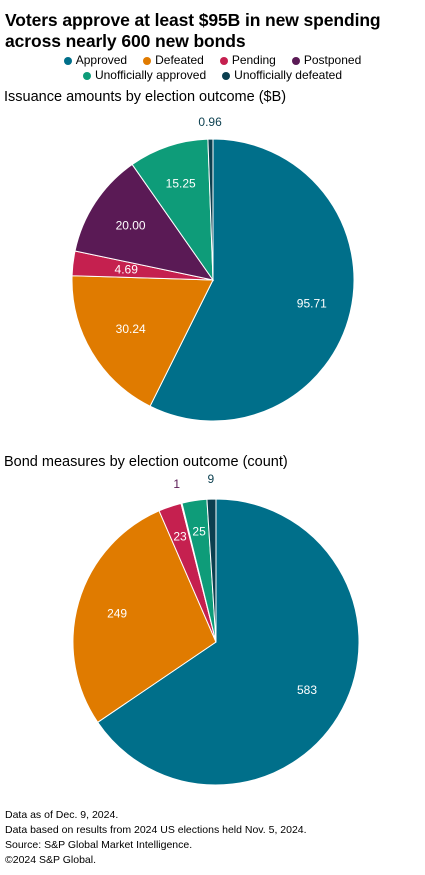 The image size is (425, 875). What do you see at coordinates (226, 75) in the screenshot?
I see `legend-swatch-unofficially-defeated` at bounding box center [226, 75].